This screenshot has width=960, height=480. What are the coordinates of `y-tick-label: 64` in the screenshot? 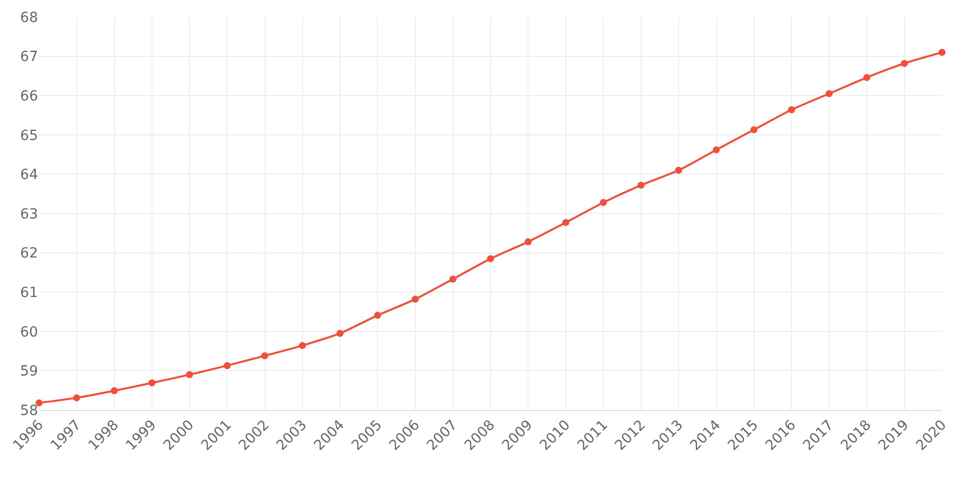 It's located at (29, 175).